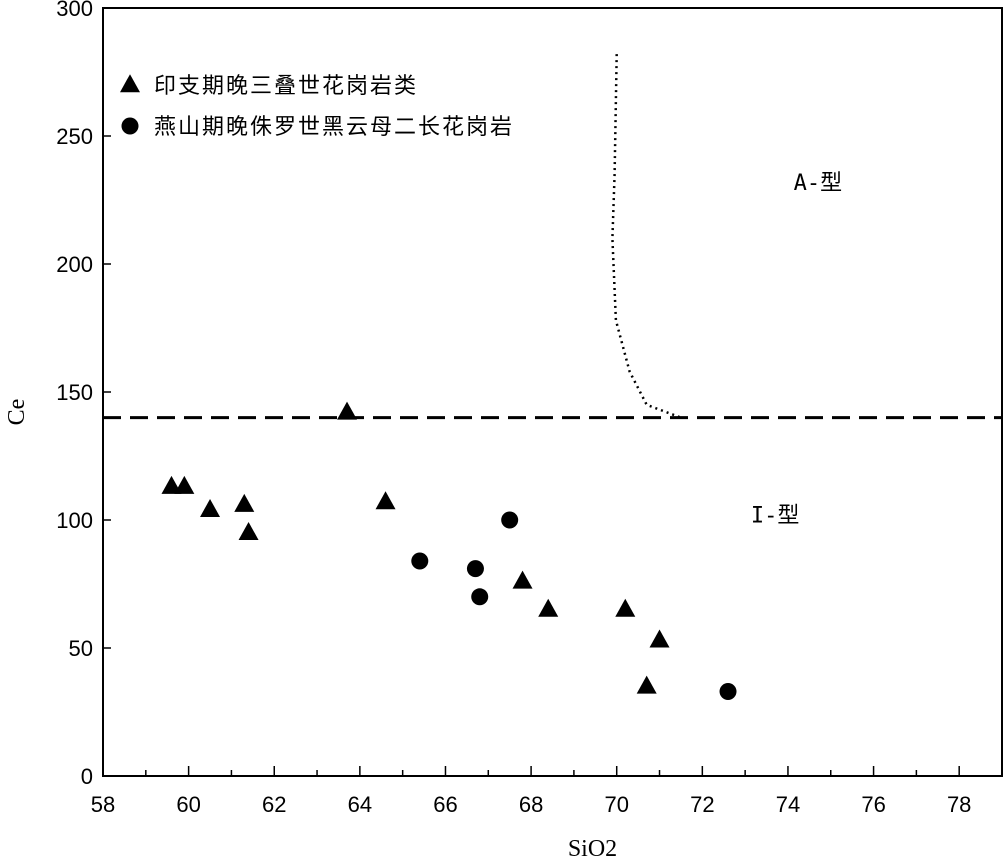  I want to click on legend-circle-icon, so click(130, 126).